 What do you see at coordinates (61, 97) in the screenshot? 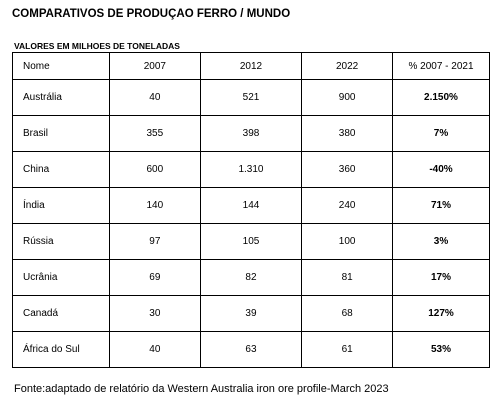
I see `table-cell: Austrália` at bounding box center [61, 97].